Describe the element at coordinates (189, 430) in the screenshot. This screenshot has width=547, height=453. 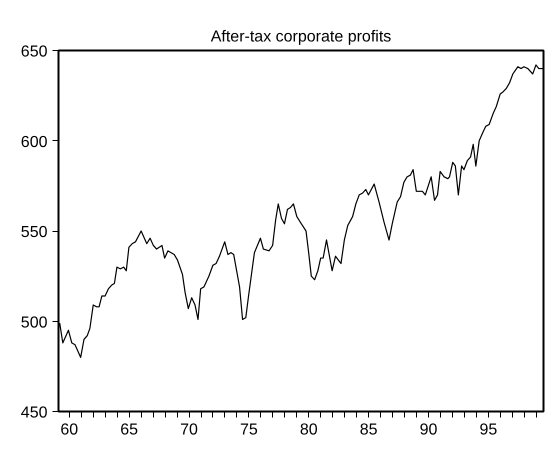
I see `x-tick-label: 70` at that location.